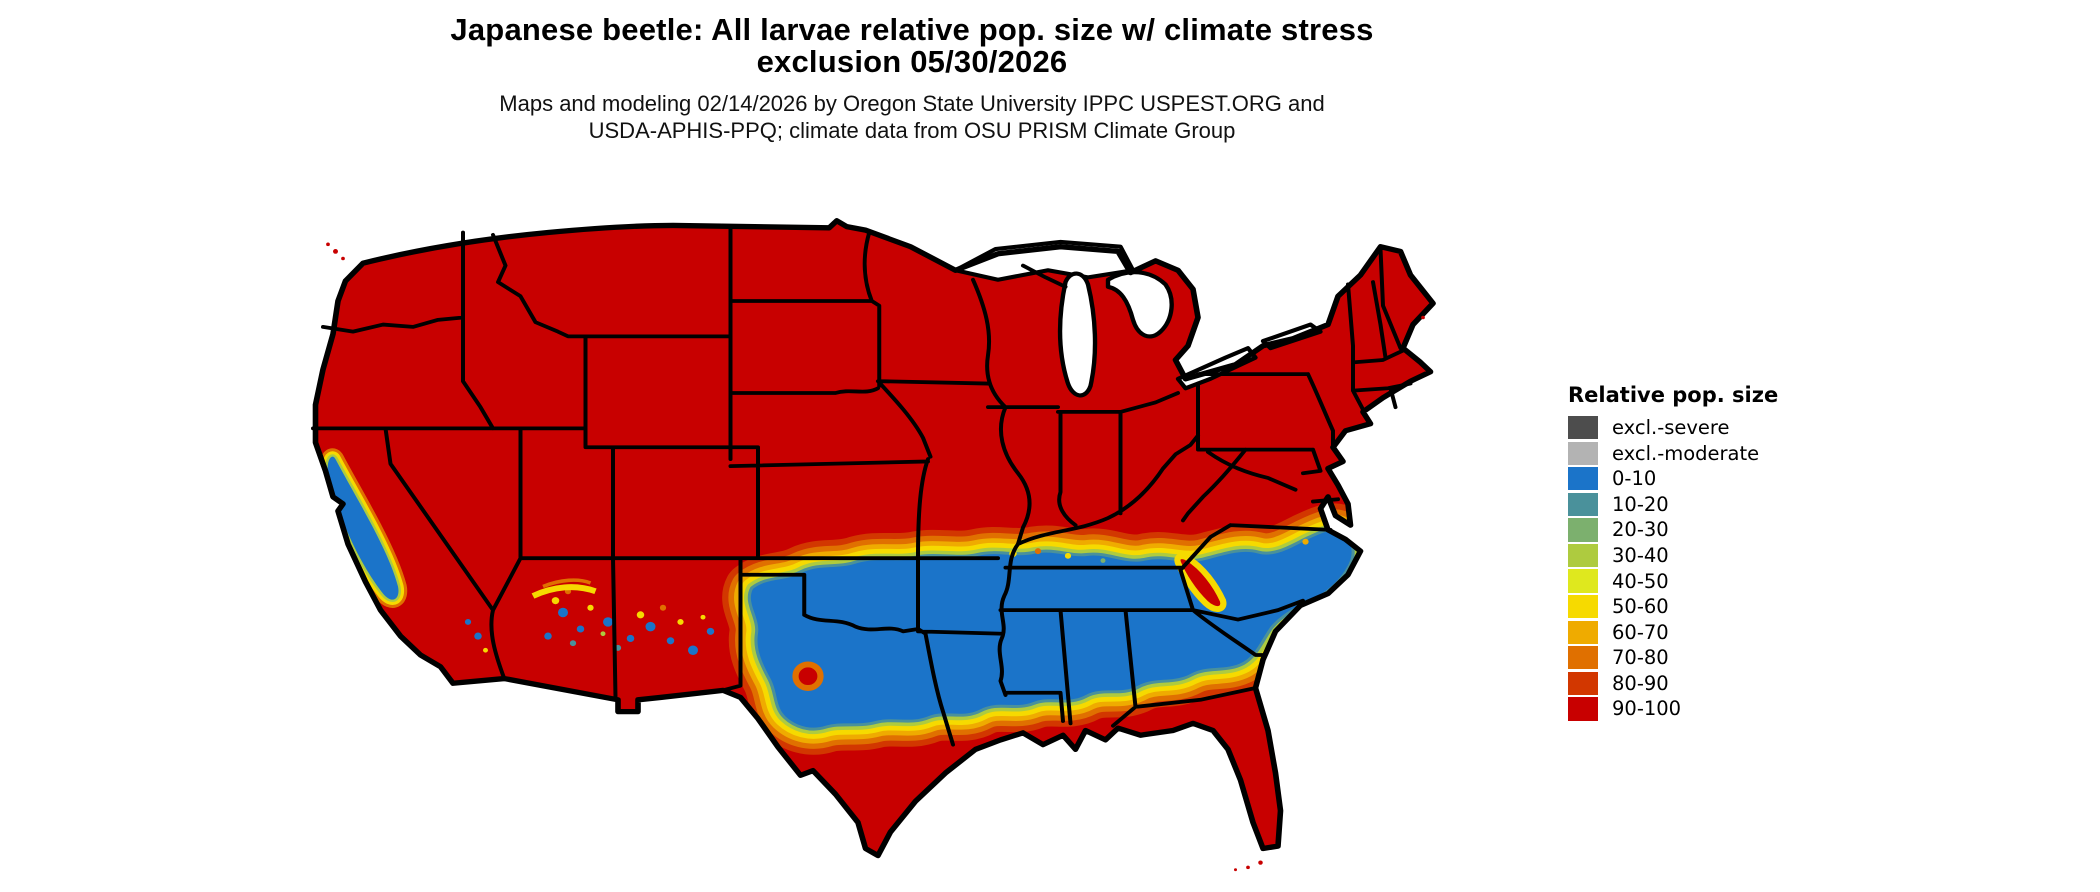 This screenshot has width=2100, height=892. Describe the element at coordinates (1718, 555) in the screenshot. I see `legend-item: 30-40` at that location.